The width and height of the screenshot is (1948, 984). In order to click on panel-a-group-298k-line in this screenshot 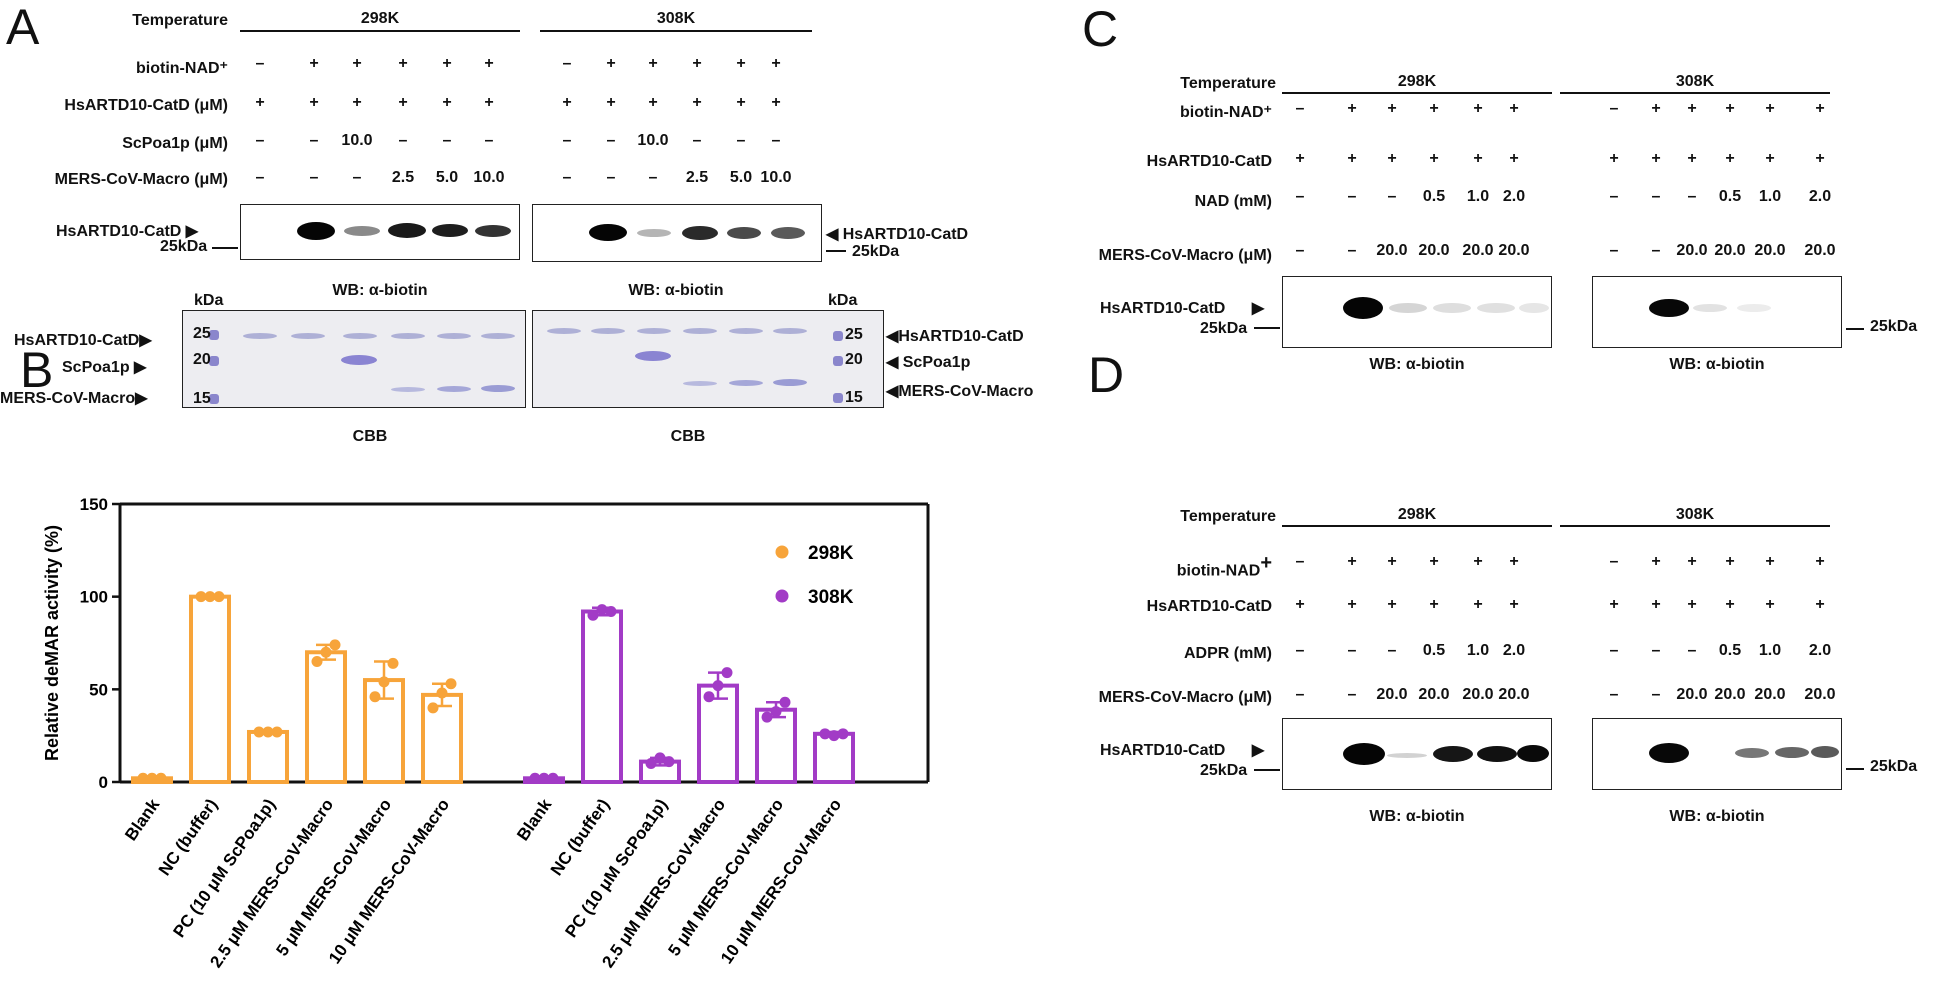, I will do `click(380, 31)`.